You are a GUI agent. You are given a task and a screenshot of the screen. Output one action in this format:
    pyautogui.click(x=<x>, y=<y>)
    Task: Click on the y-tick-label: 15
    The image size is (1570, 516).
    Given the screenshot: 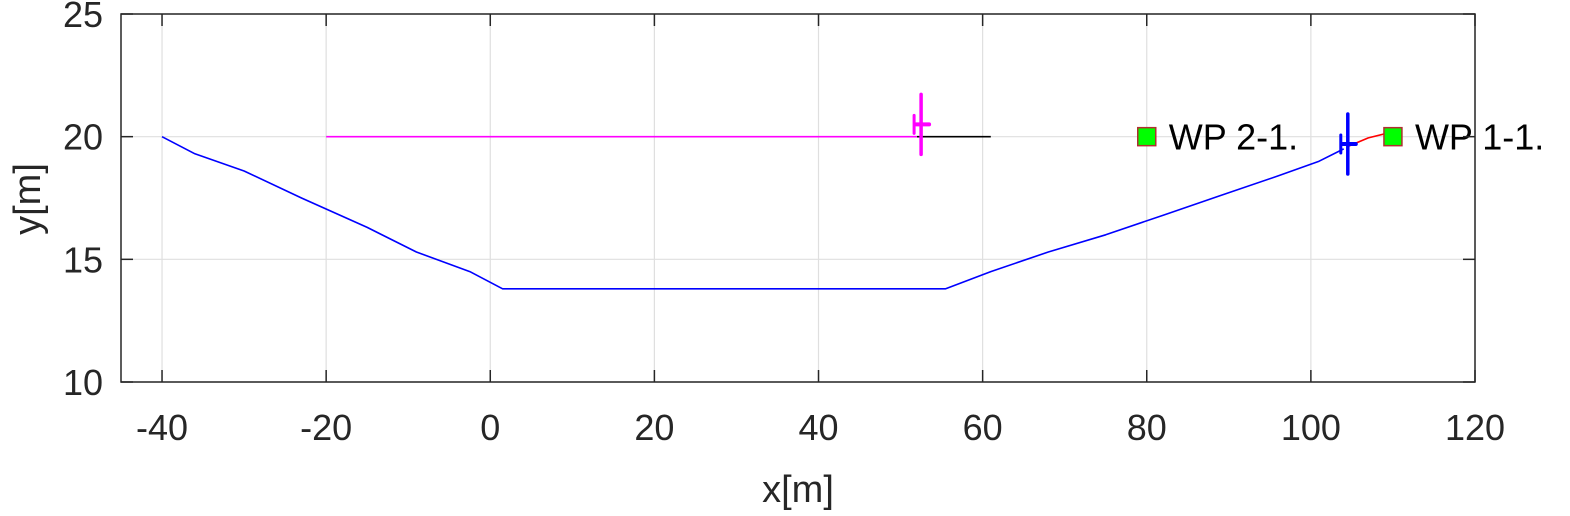 What is the action you would take?
    pyautogui.click(x=83, y=259)
    